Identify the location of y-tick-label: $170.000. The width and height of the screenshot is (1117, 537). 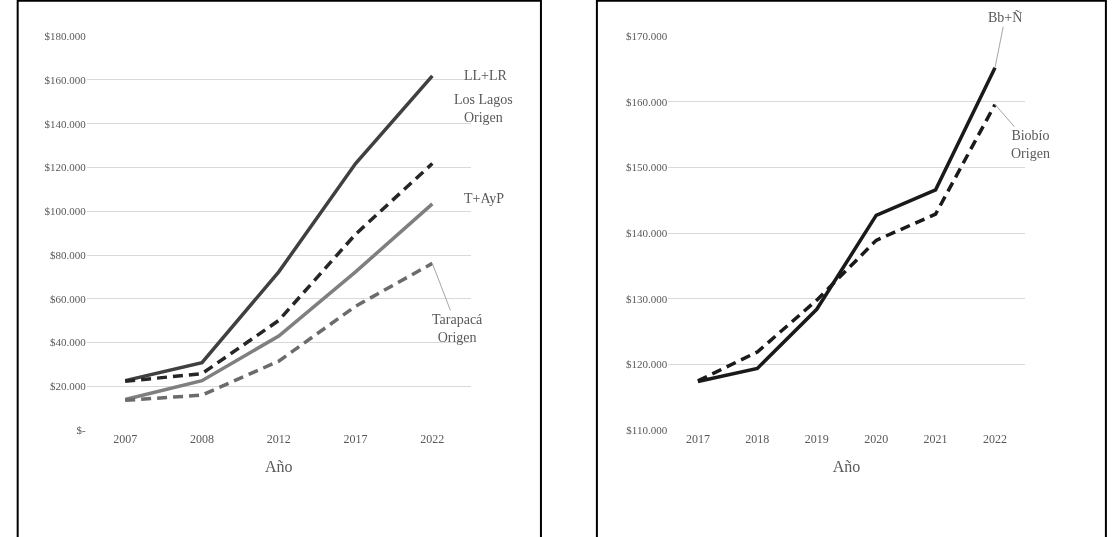
(646, 36).